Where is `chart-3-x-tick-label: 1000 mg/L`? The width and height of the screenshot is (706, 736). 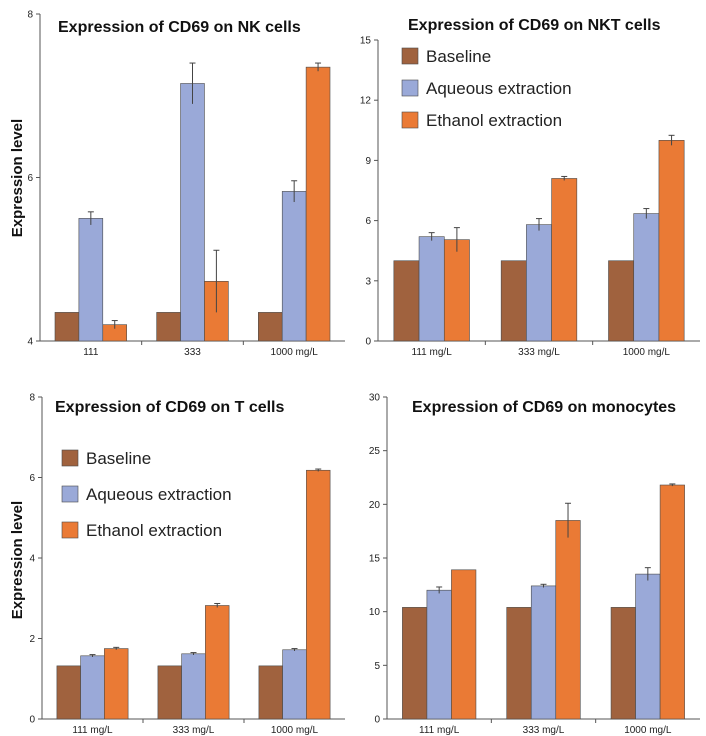 chart-3-x-tick-label: 1000 mg/L is located at coordinates (648, 730).